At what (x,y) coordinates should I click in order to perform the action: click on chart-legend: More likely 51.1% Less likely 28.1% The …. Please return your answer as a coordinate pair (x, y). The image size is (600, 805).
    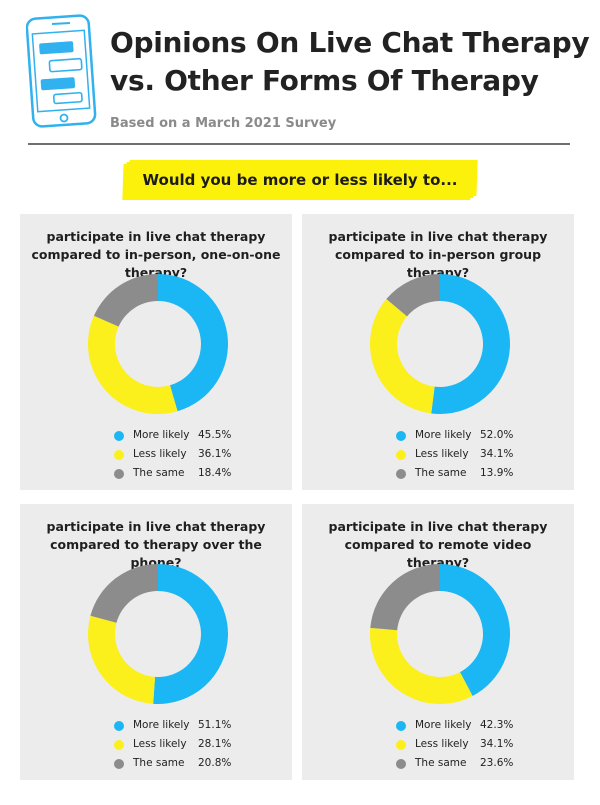
    Looking at the image, I should click on (199, 746).